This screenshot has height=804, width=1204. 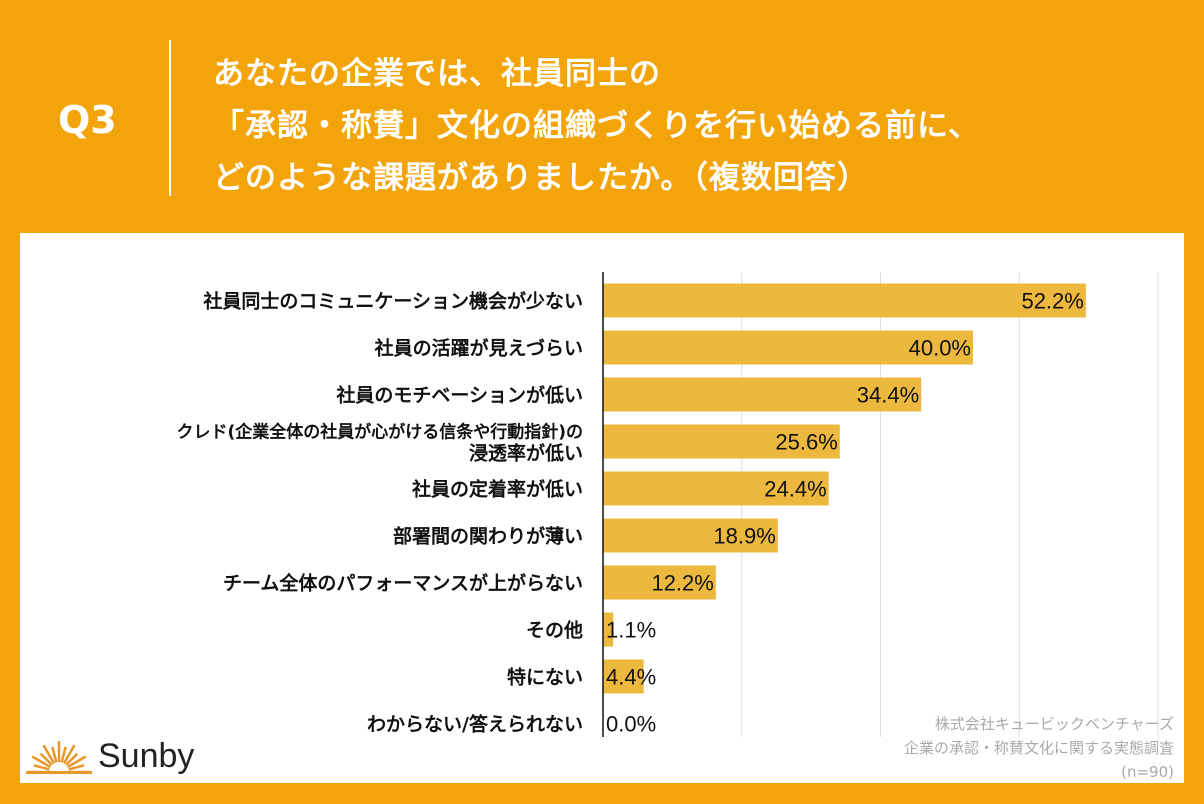 What do you see at coordinates (631, 630) in the screenshot?
I see `data-label: 1.1%` at bounding box center [631, 630].